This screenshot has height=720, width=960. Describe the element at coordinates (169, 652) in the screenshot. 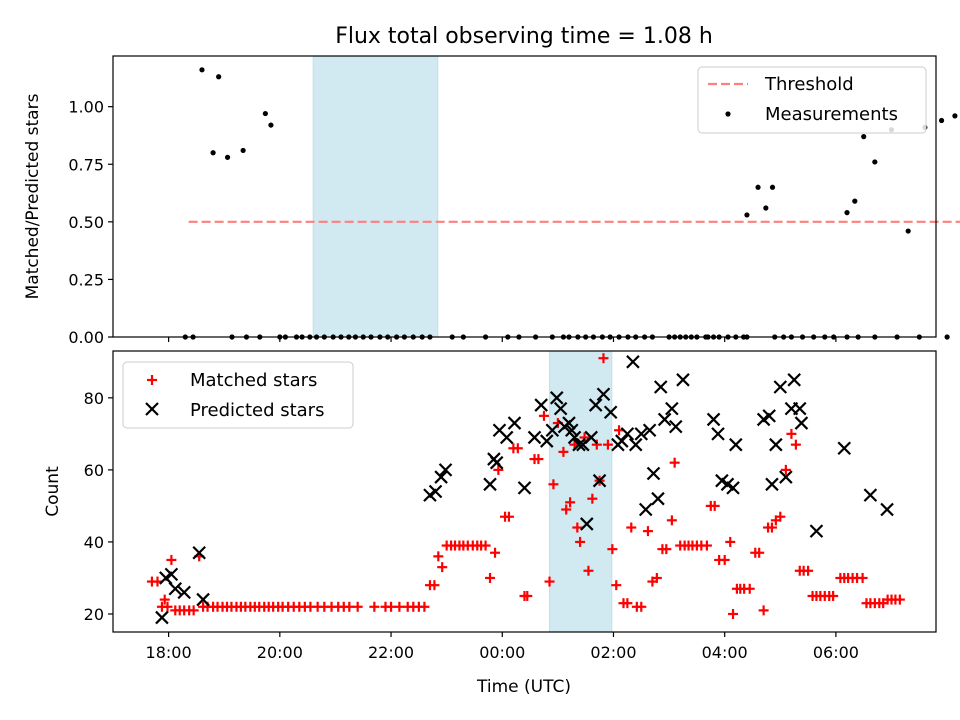

I see `x-tick-label: 18:00` at that location.